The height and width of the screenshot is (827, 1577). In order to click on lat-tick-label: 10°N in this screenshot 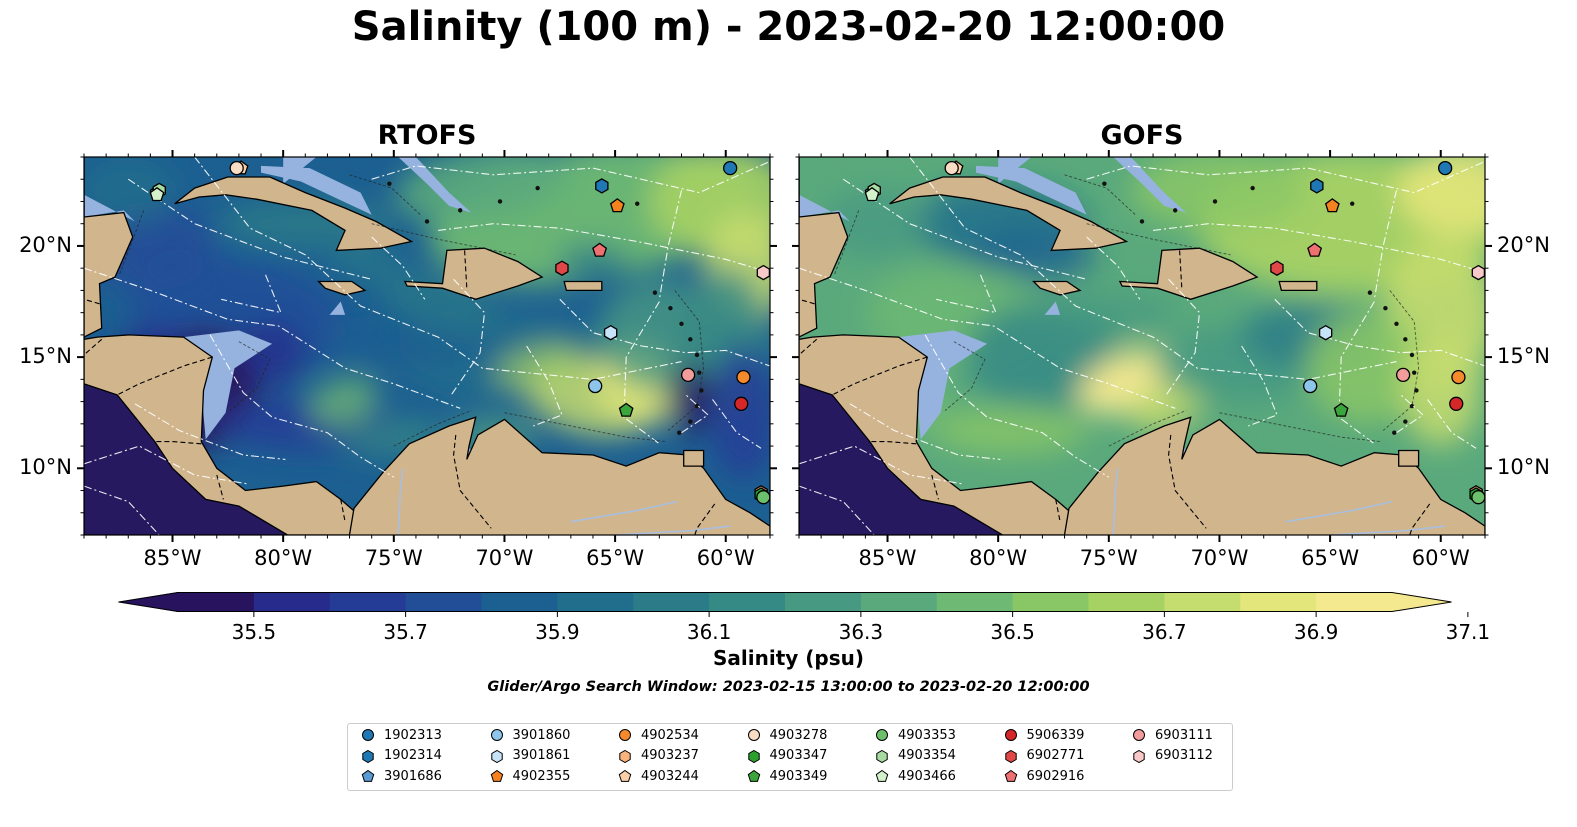, I will do `click(1523, 467)`.